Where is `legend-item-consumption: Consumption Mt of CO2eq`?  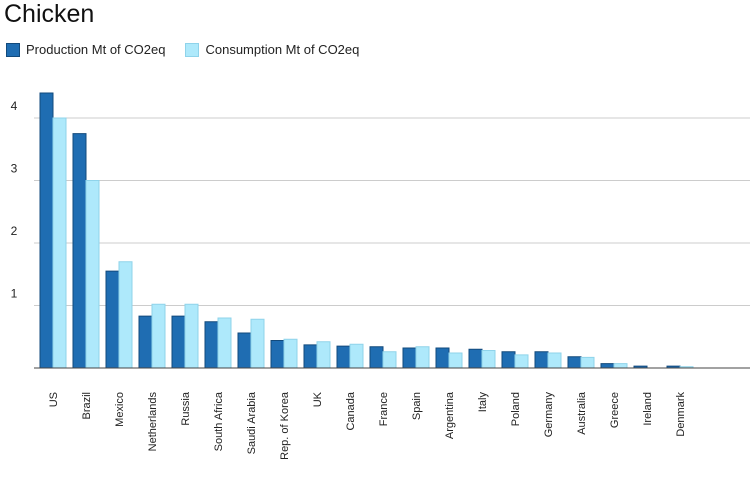 legend-item-consumption: Consumption Mt of CO2eq is located at coordinates (272, 49).